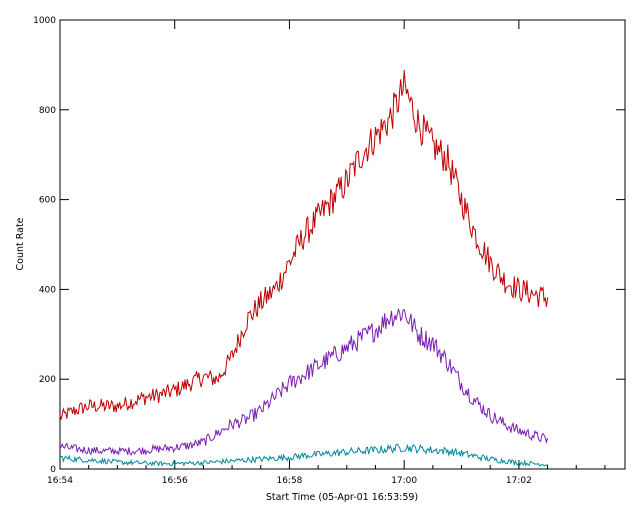 The width and height of the screenshot is (640, 512). Describe the element at coordinates (53, 470) in the screenshot. I see `y-tick-label: 0` at that location.